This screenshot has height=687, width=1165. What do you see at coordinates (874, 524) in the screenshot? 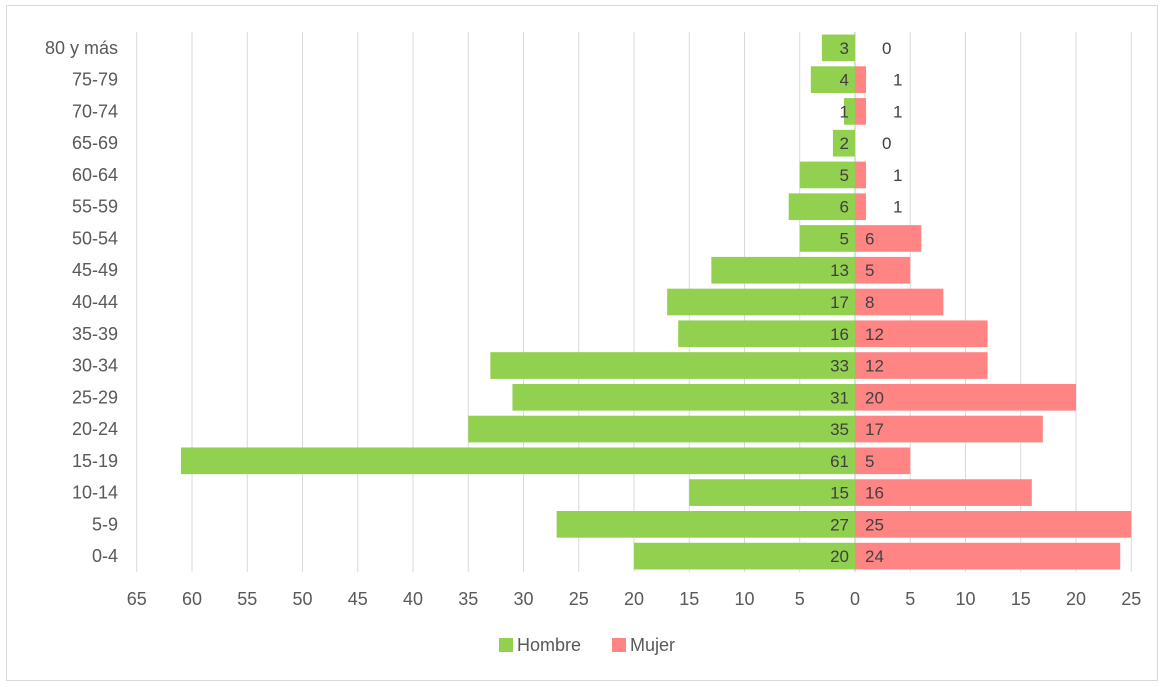
I see `data-label-mujer: 25` at bounding box center [874, 524].